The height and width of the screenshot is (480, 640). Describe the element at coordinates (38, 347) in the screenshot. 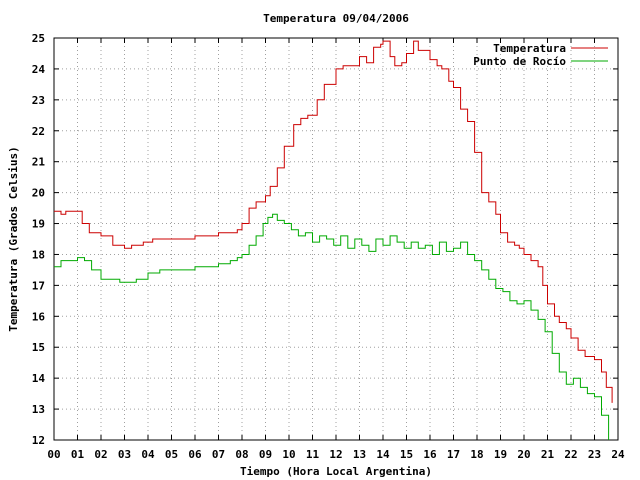

I see `y-tick-label: 15` at that location.